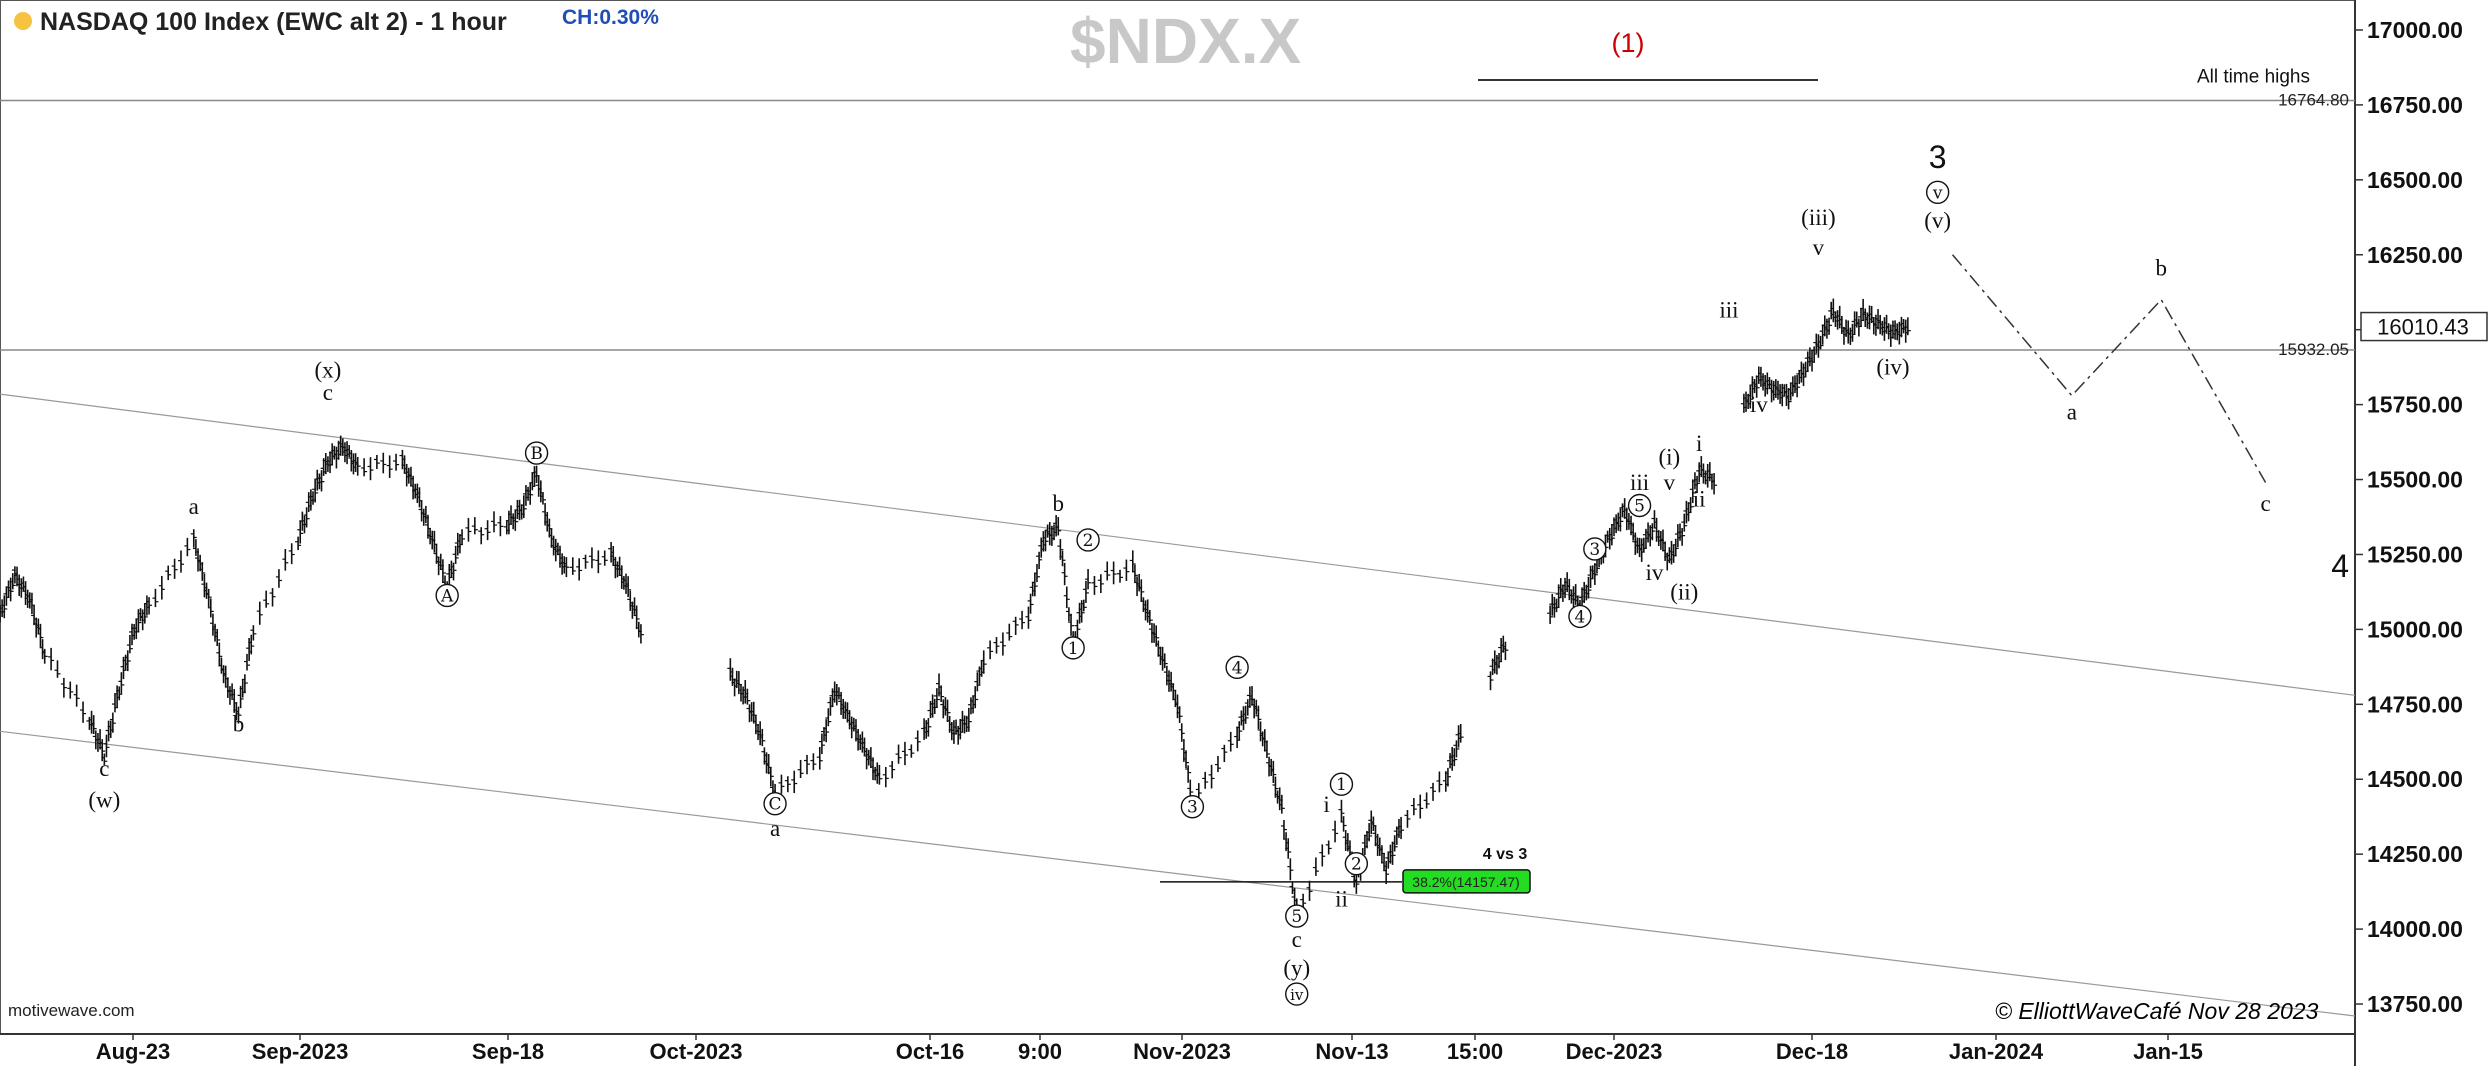 Image resolution: width=2491 pixels, height=1066 pixels. I want to click on wave-label: (iv), so click(1892, 367).